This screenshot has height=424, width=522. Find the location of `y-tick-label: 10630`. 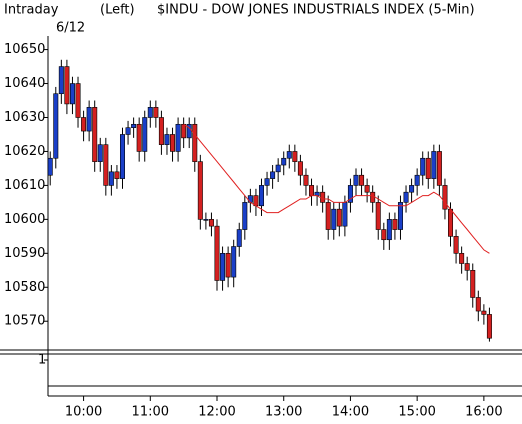

y-tick-label: 10630 is located at coordinates (24, 117).